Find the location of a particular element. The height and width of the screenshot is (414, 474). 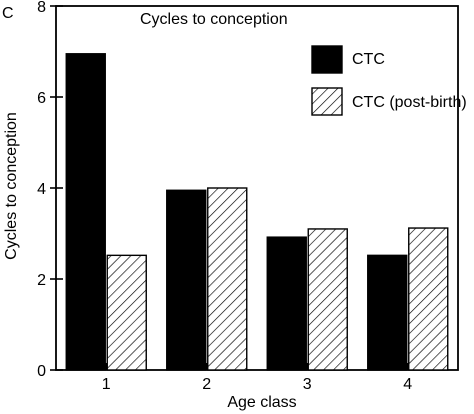

legend: CTC CTC (post-birth) is located at coordinates (389, 80).